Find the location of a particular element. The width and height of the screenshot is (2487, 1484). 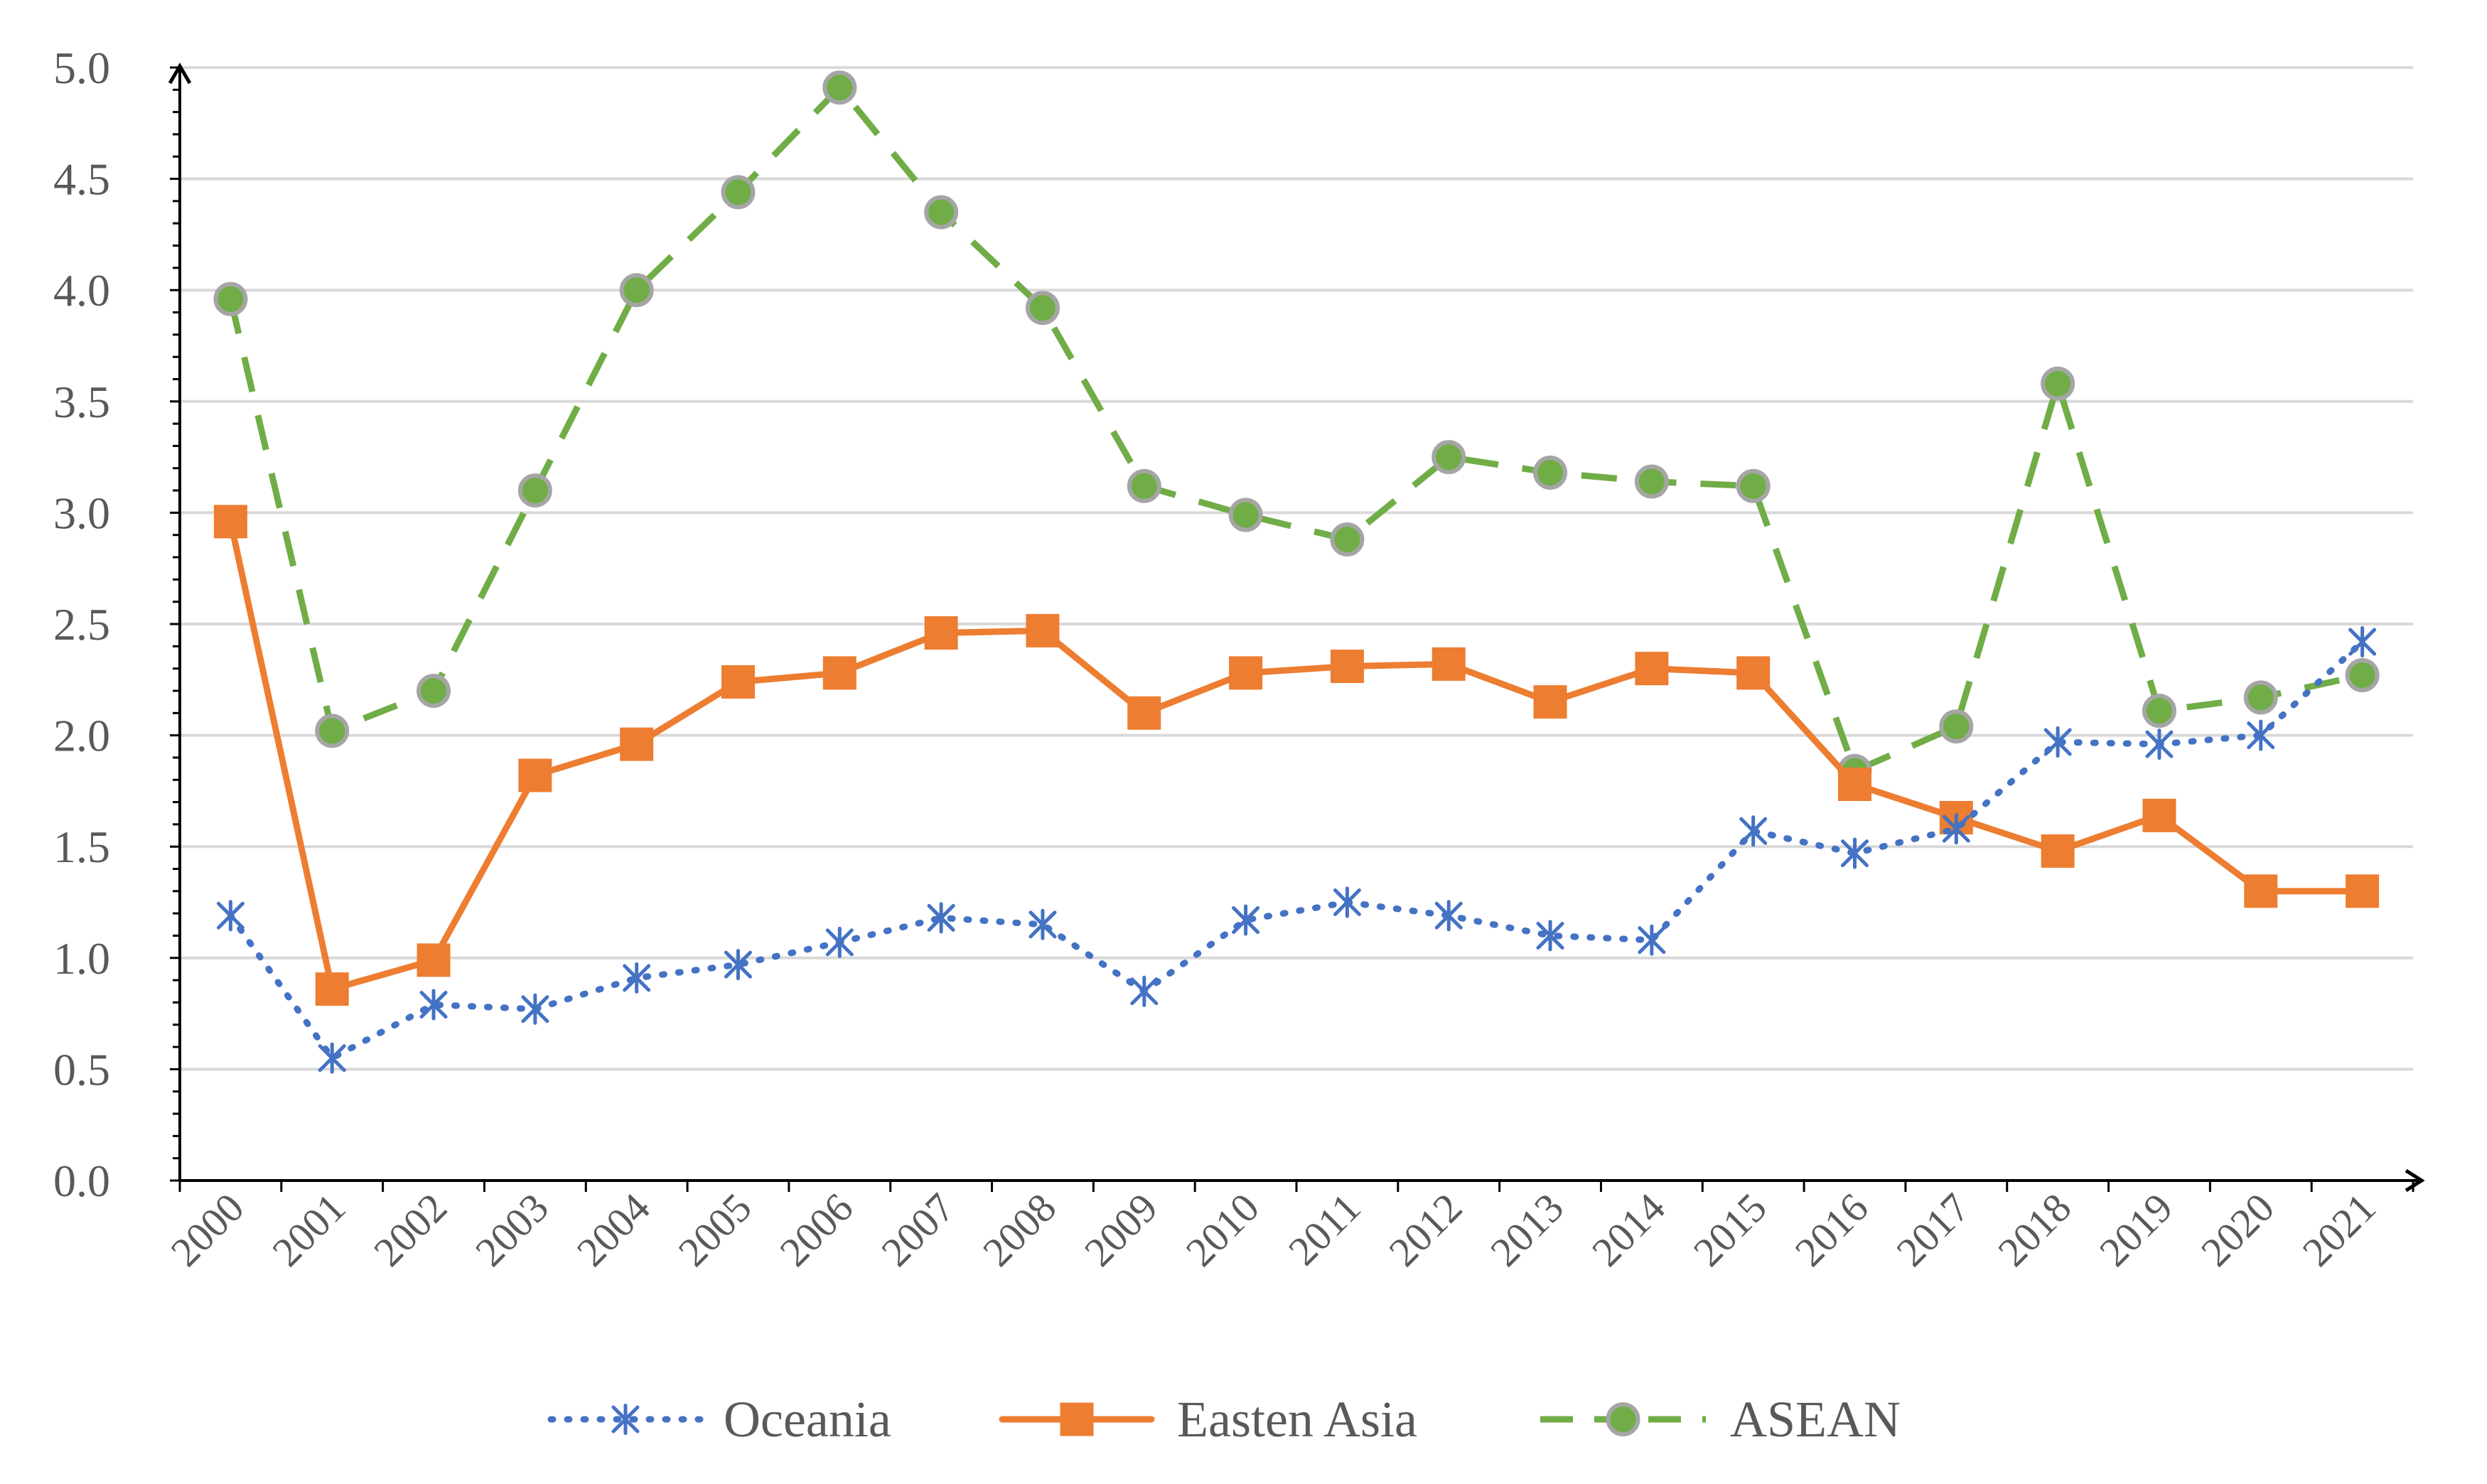

x-tick-label: 2002 is located at coordinates (410, 1229).